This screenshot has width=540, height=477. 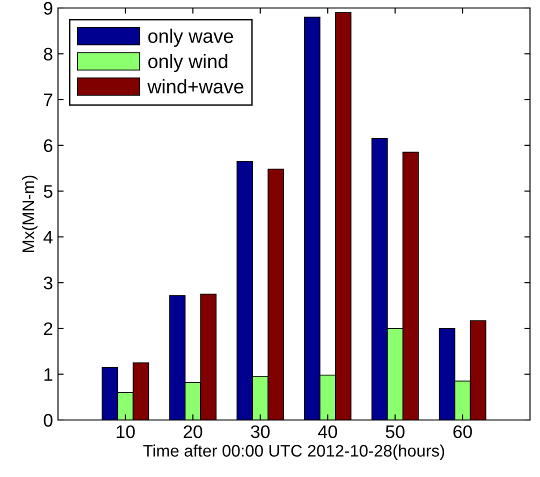 I want to click on legend-label: only wind, so click(x=188, y=63).